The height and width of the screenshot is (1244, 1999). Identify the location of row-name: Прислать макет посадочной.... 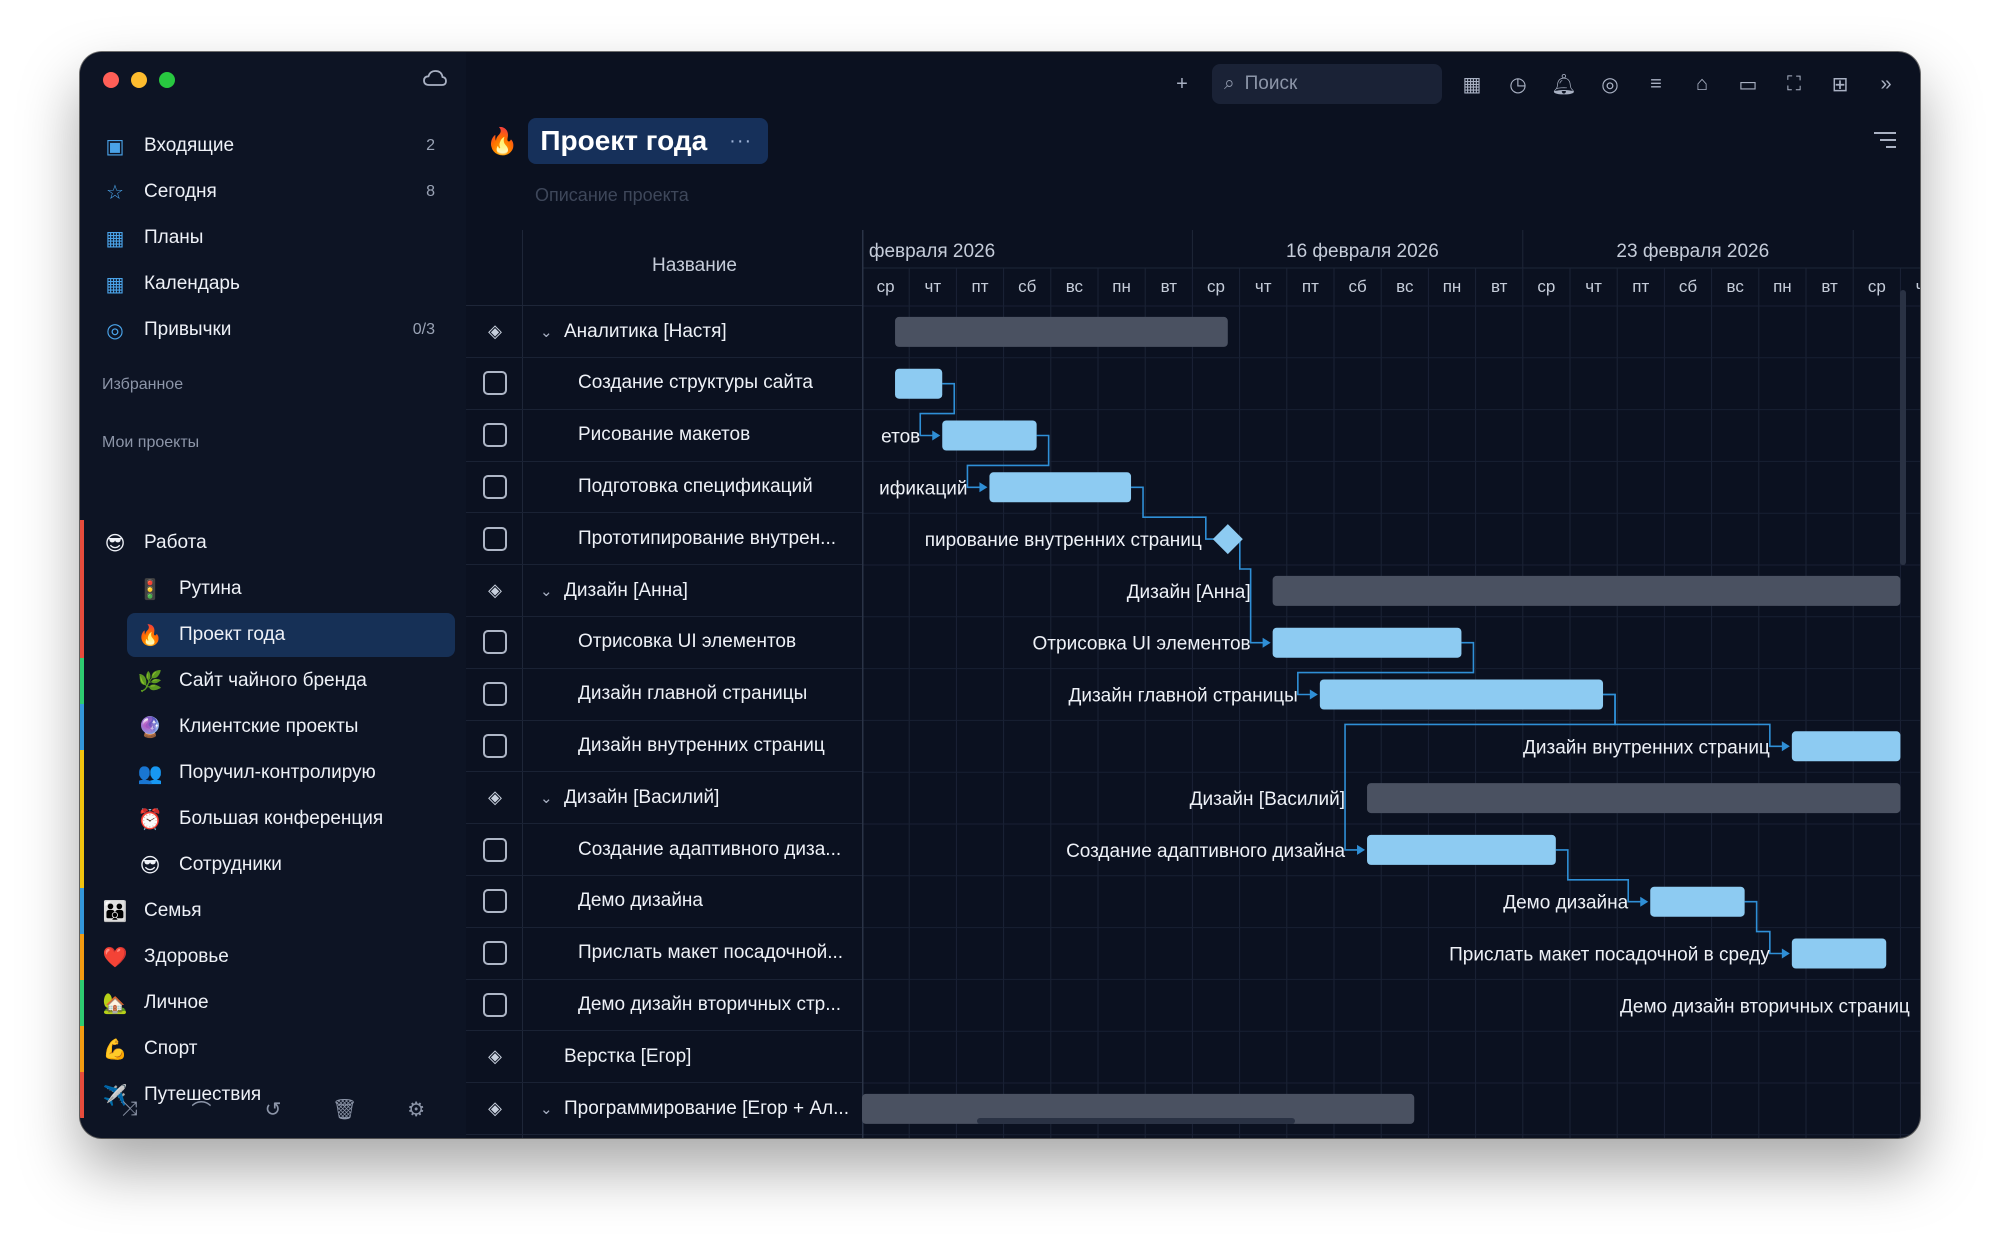
(711, 953).